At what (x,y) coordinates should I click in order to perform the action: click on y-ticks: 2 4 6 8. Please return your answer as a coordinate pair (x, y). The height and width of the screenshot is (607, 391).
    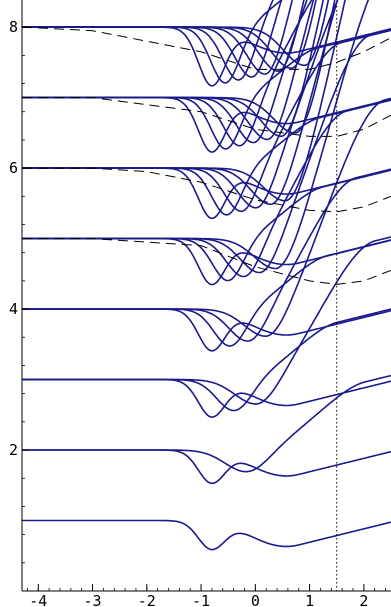
    Looking at the image, I should click on (19, 291).